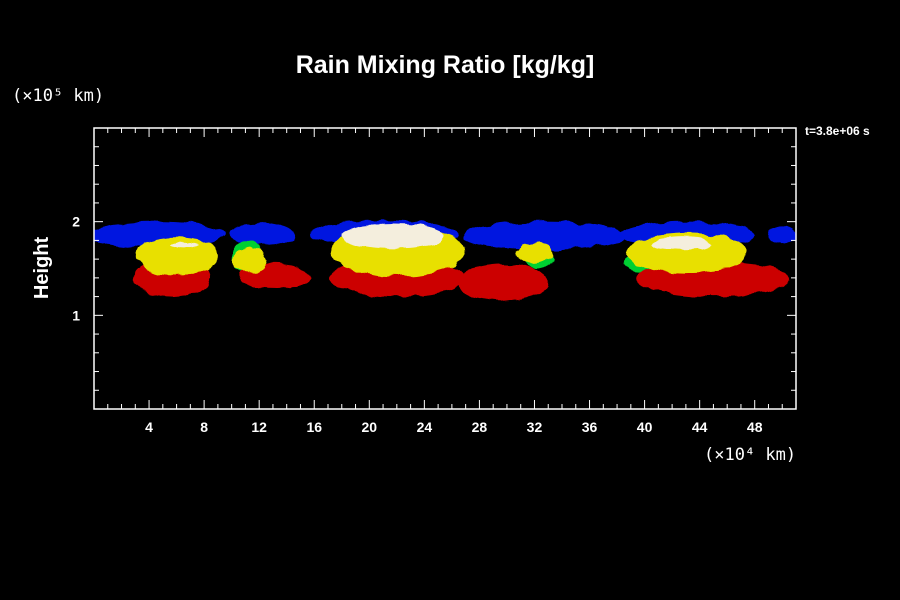 The height and width of the screenshot is (600, 900). What do you see at coordinates (149, 427) in the screenshot?
I see `x-tick-label: 4` at bounding box center [149, 427].